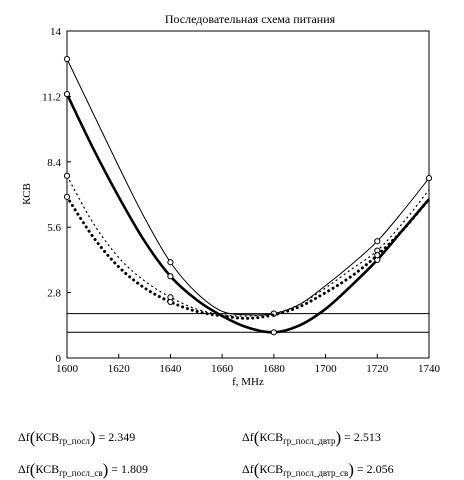  What do you see at coordinates (67, 369) in the screenshot?
I see `x-tick-label: 1600` at bounding box center [67, 369].